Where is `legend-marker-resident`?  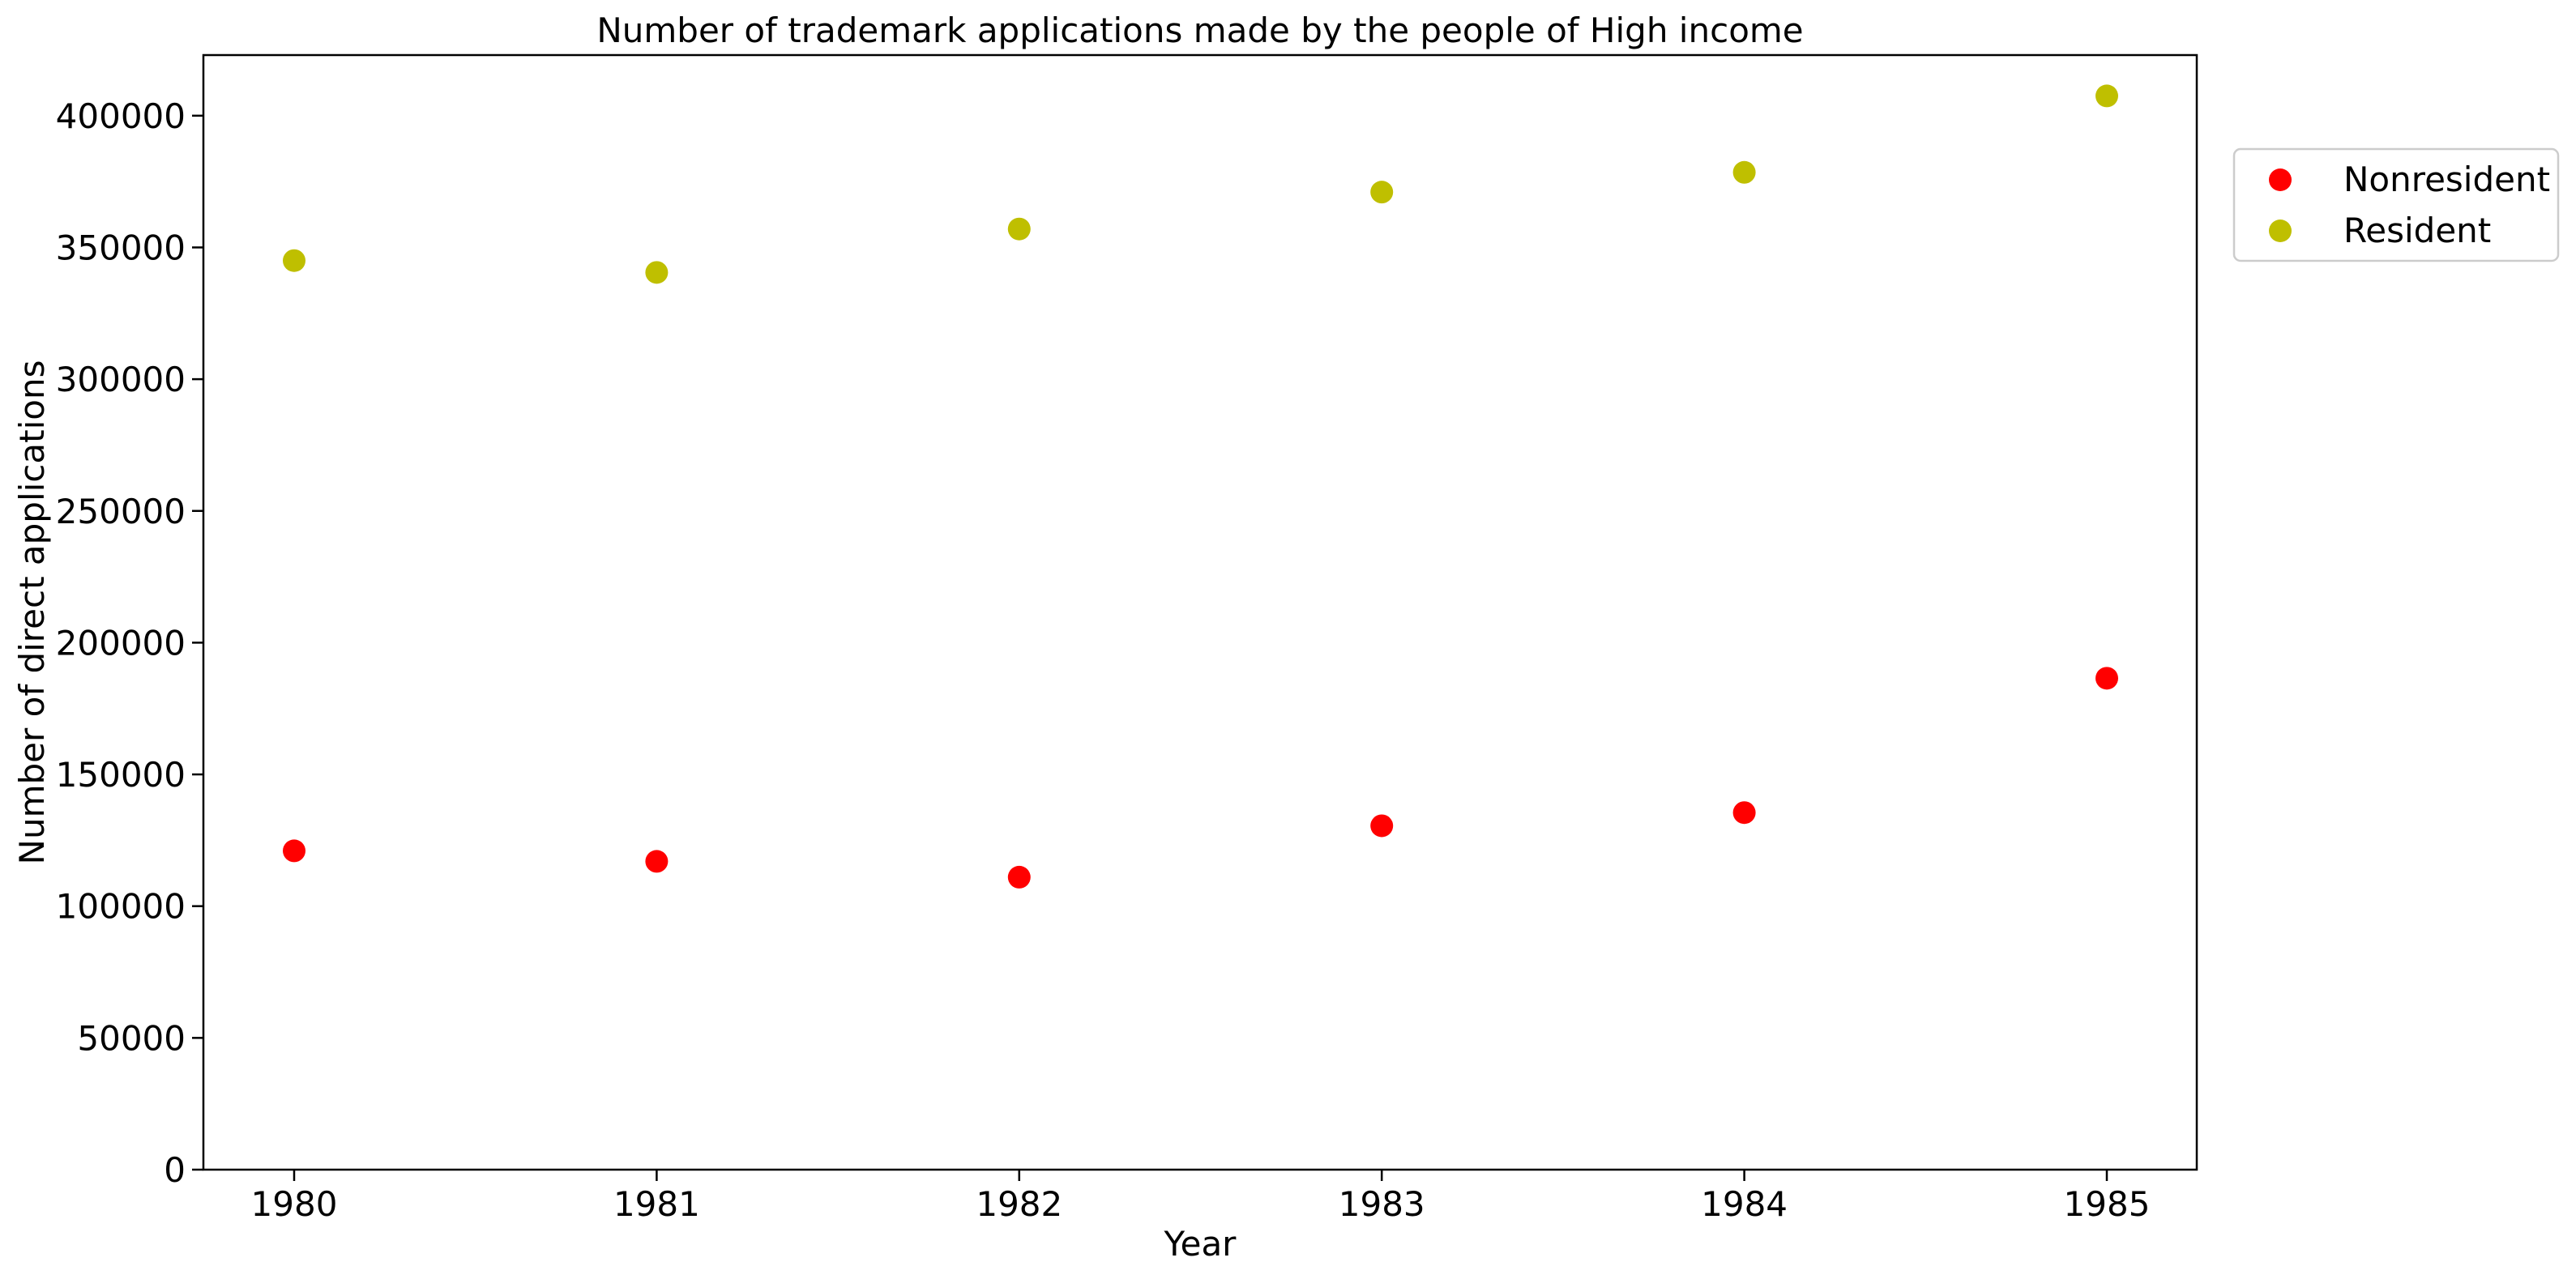 legend-marker-resident is located at coordinates (2280, 231).